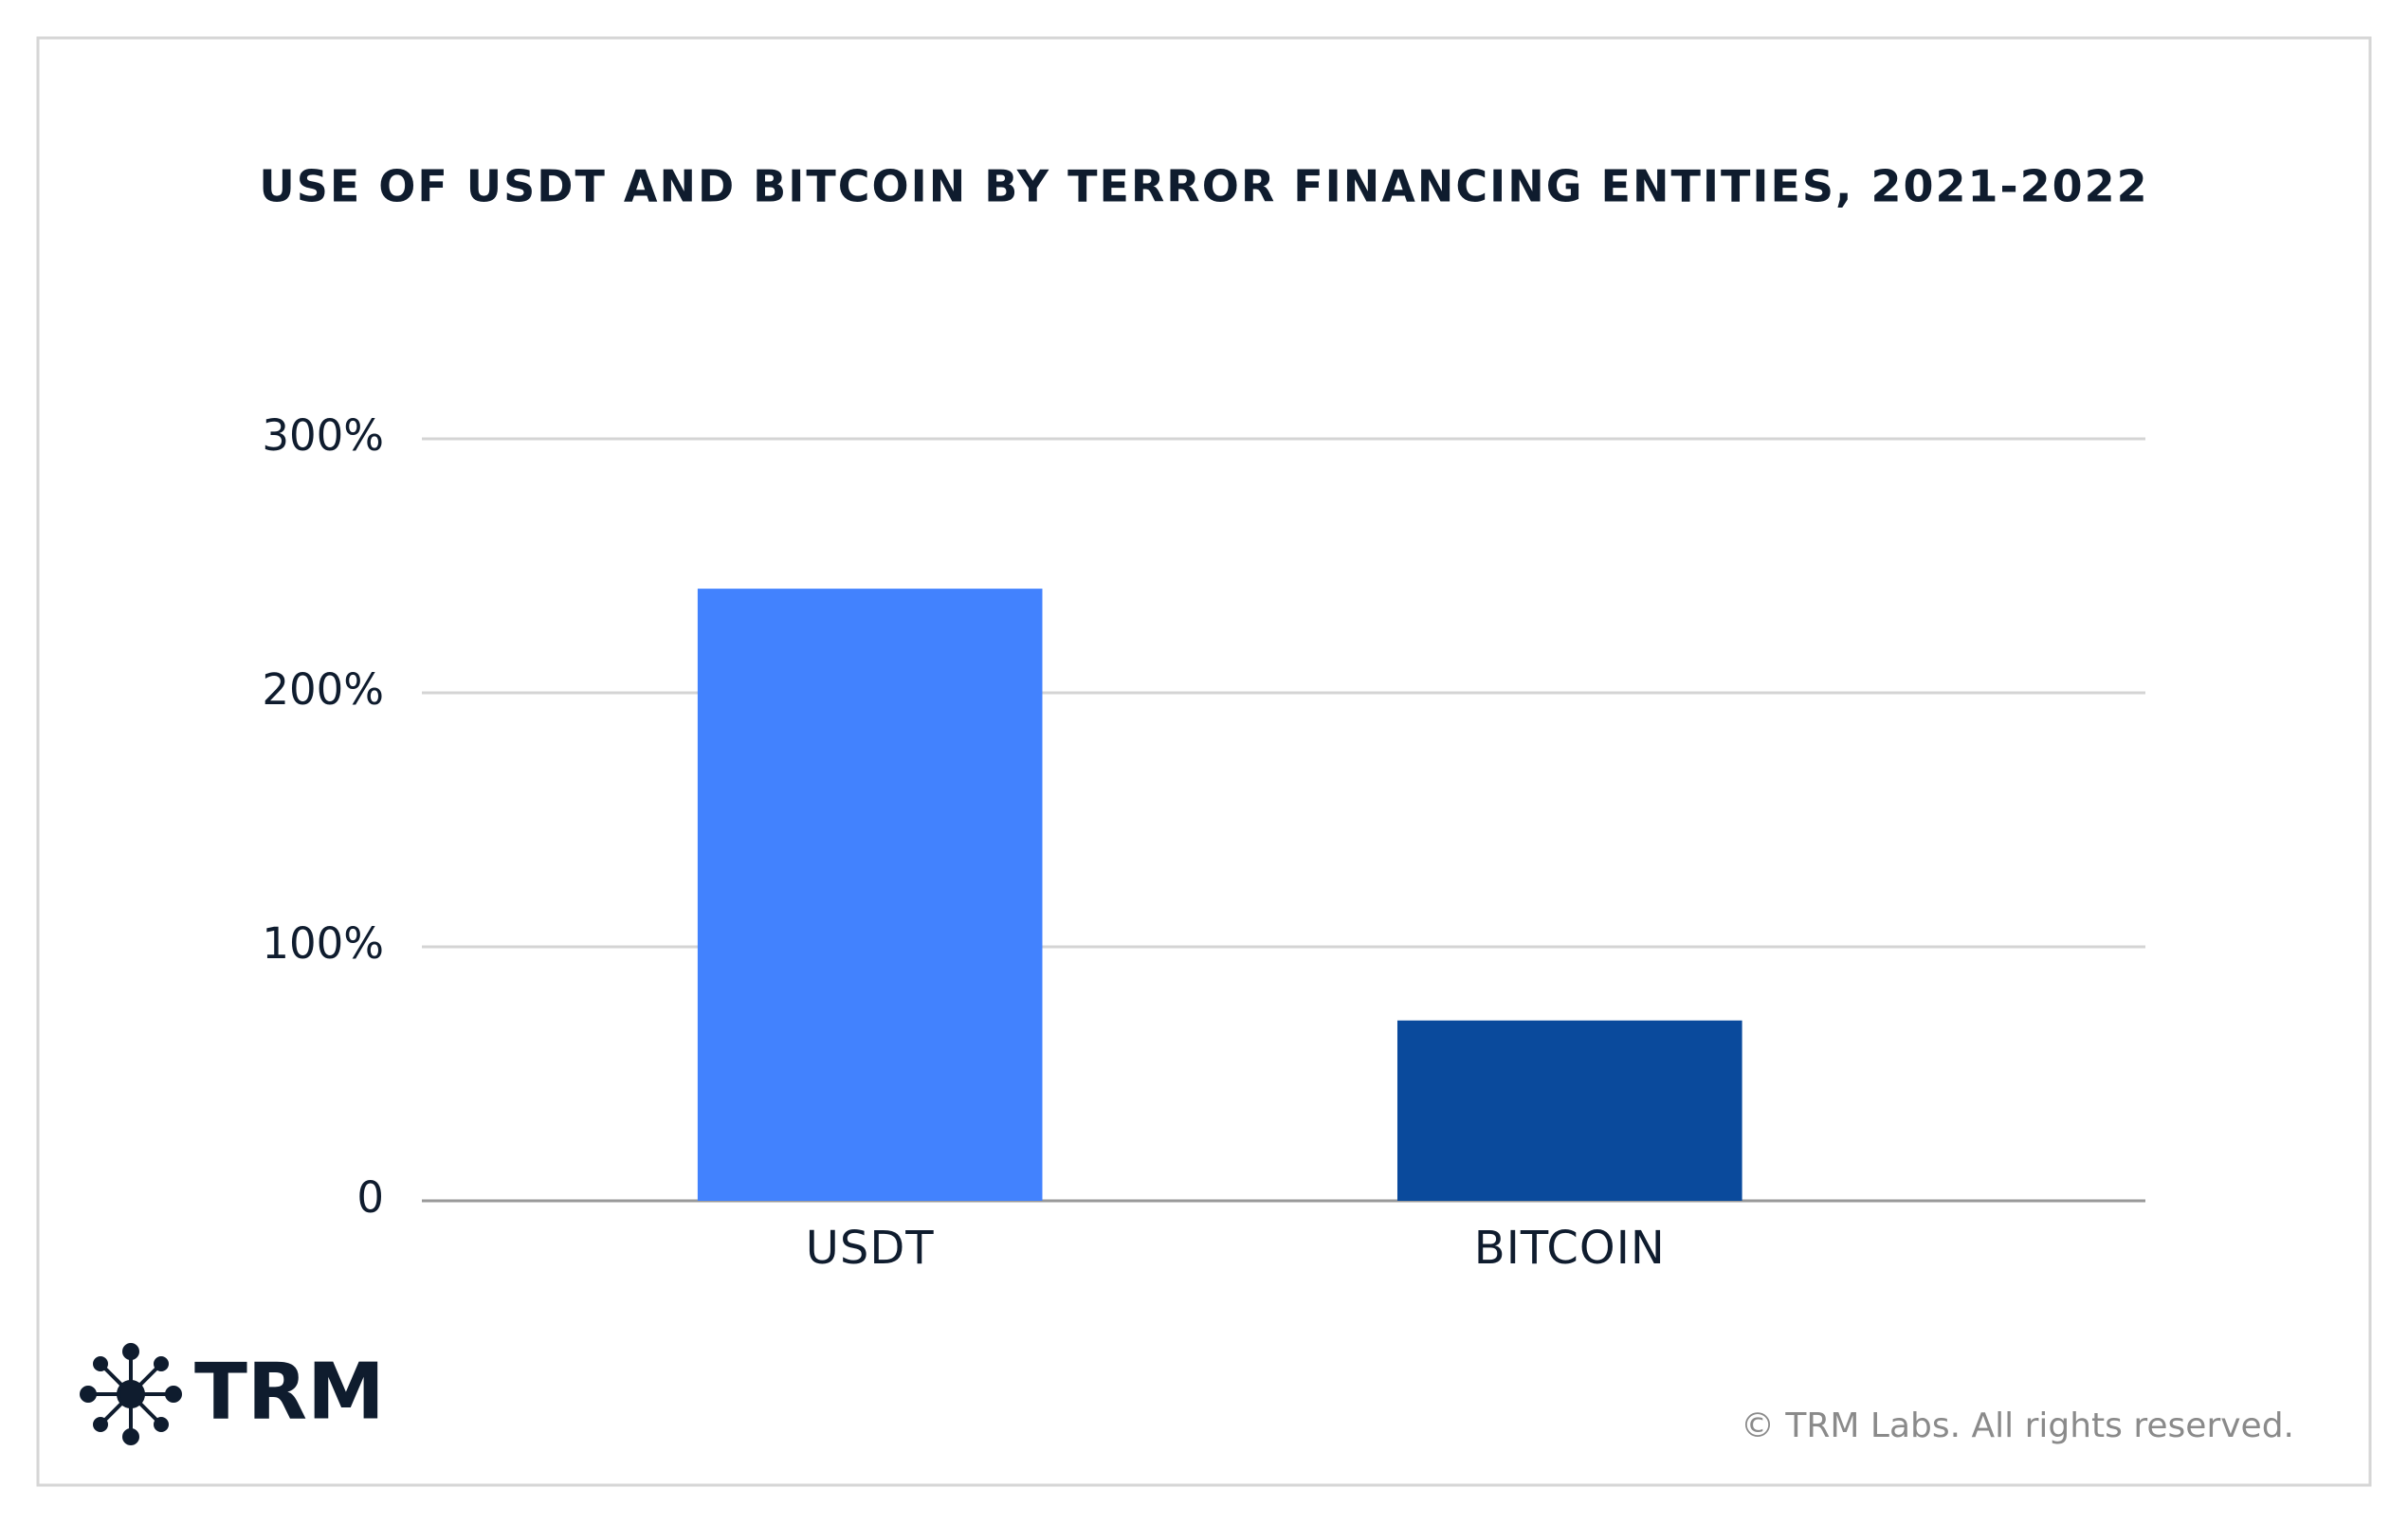 The height and width of the screenshot is (1524, 2408). What do you see at coordinates (289, 1392) in the screenshot?
I see `logo-text: TRM` at bounding box center [289, 1392].